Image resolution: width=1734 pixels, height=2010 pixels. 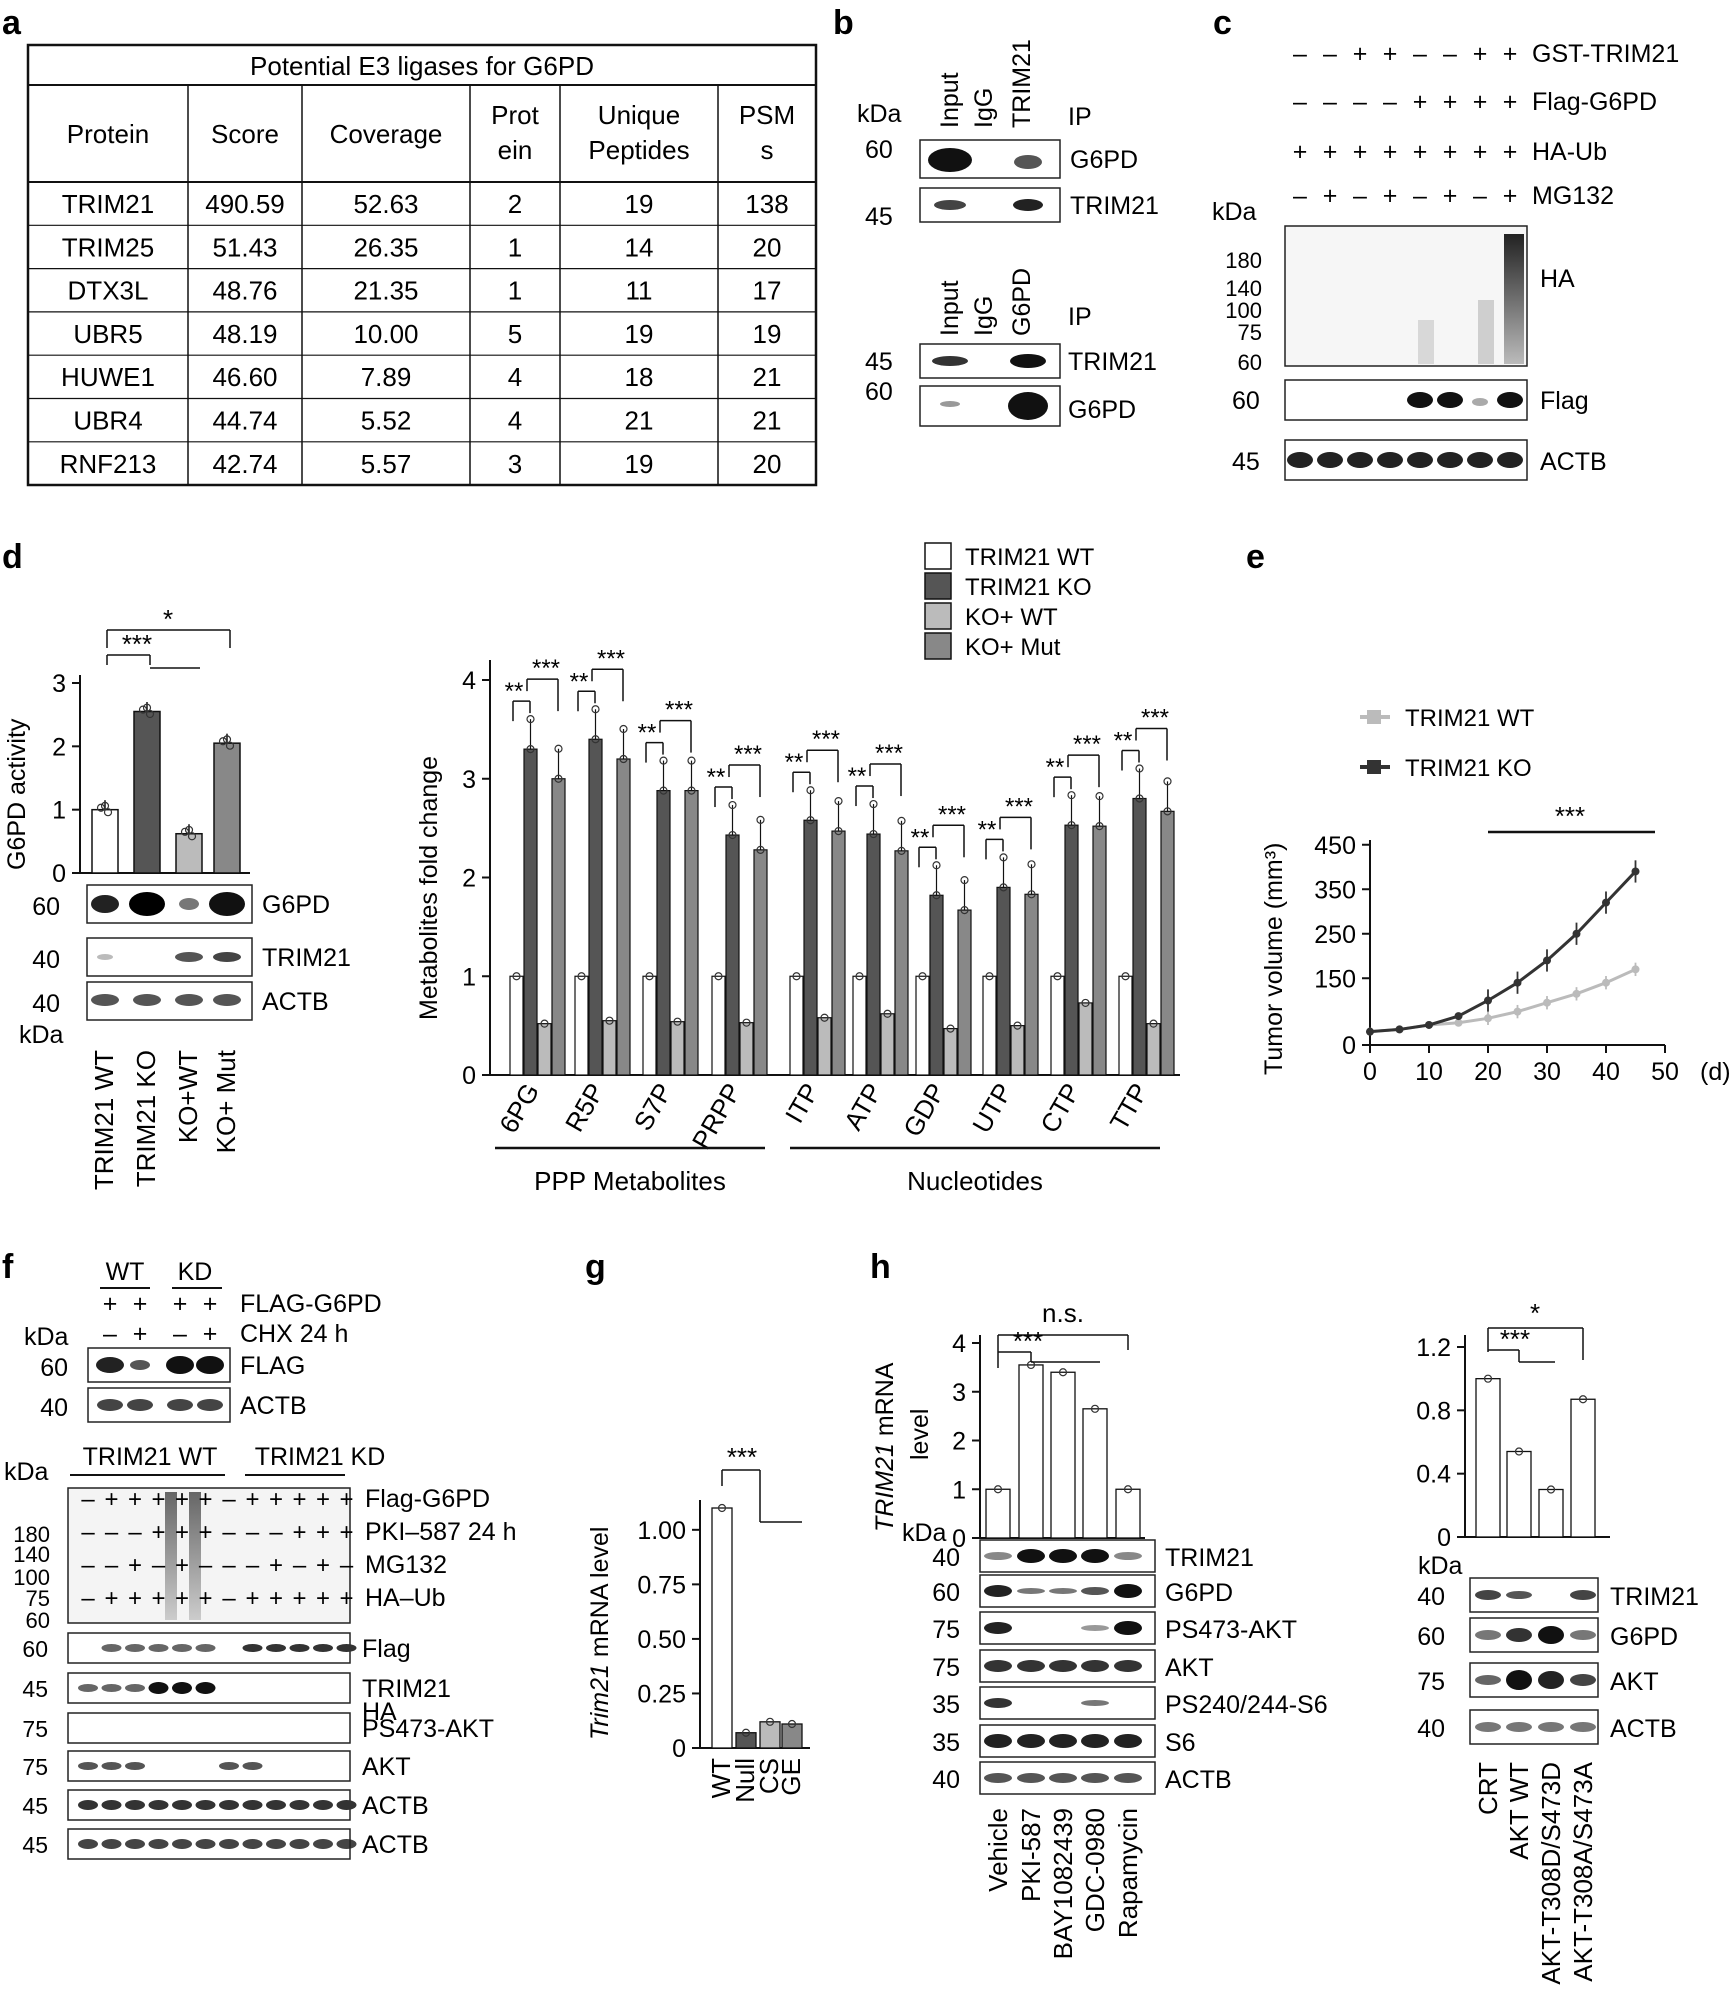 What do you see at coordinates (1022, 302) in the screenshot?
I see `lane-label: G6PD` at bounding box center [1022, 302].